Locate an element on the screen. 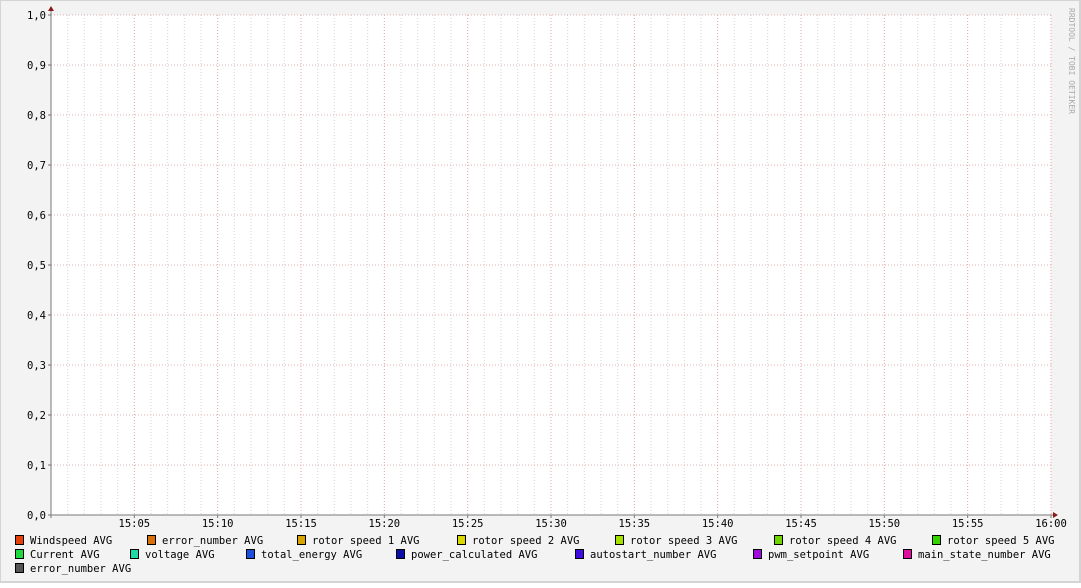  legend-item: rotor speed 2 AVG is located at coordinates (518, 541).